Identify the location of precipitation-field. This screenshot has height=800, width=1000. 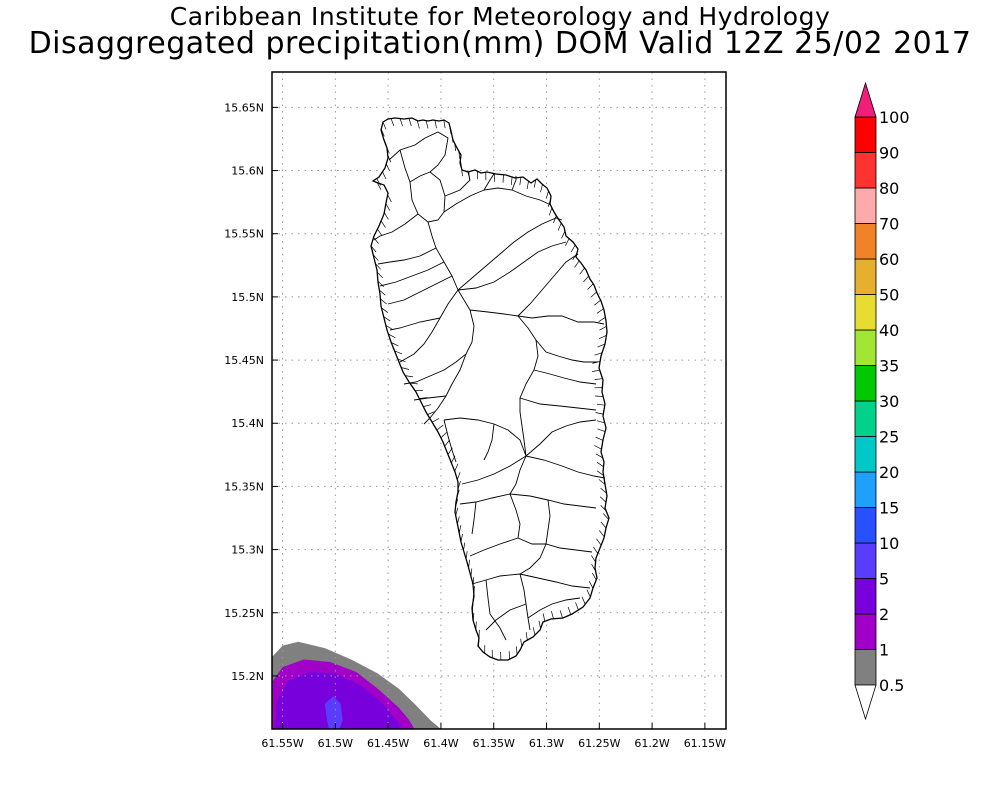
(356, 685).